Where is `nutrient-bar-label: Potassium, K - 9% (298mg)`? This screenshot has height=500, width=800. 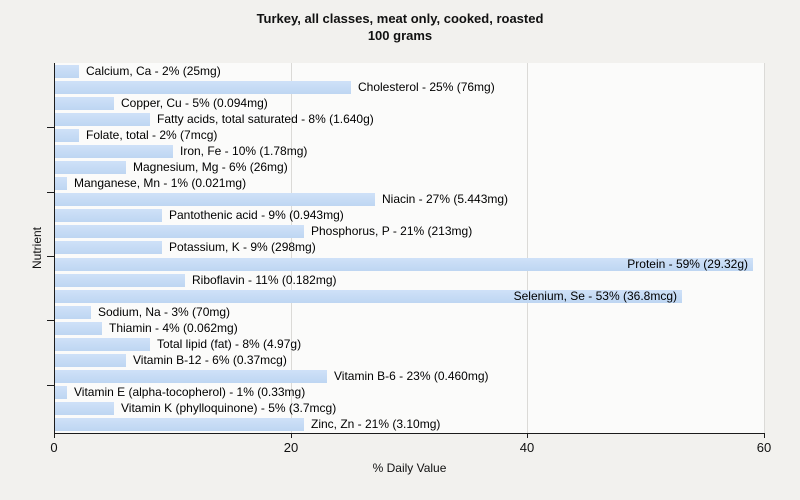 nutrient-bar-label: Potassium, K - 9% (298mg) is located at coordinates (242, 247).